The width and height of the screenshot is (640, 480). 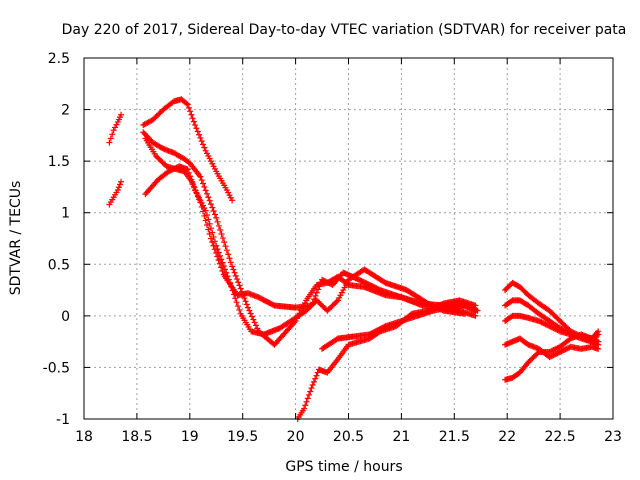 I want to click on y-tick-label: 0.5, so click(x=59, y=265).